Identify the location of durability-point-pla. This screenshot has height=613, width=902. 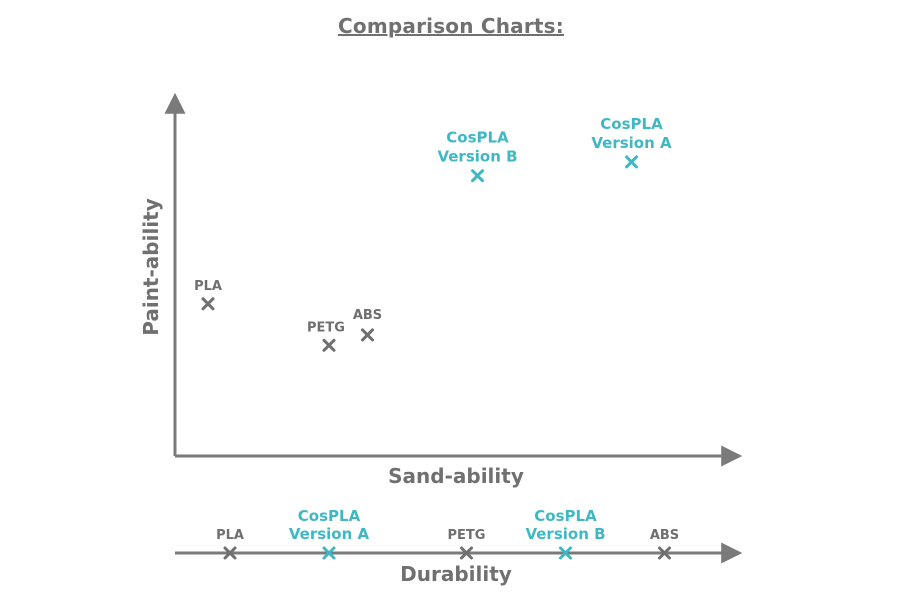
(230, 553).